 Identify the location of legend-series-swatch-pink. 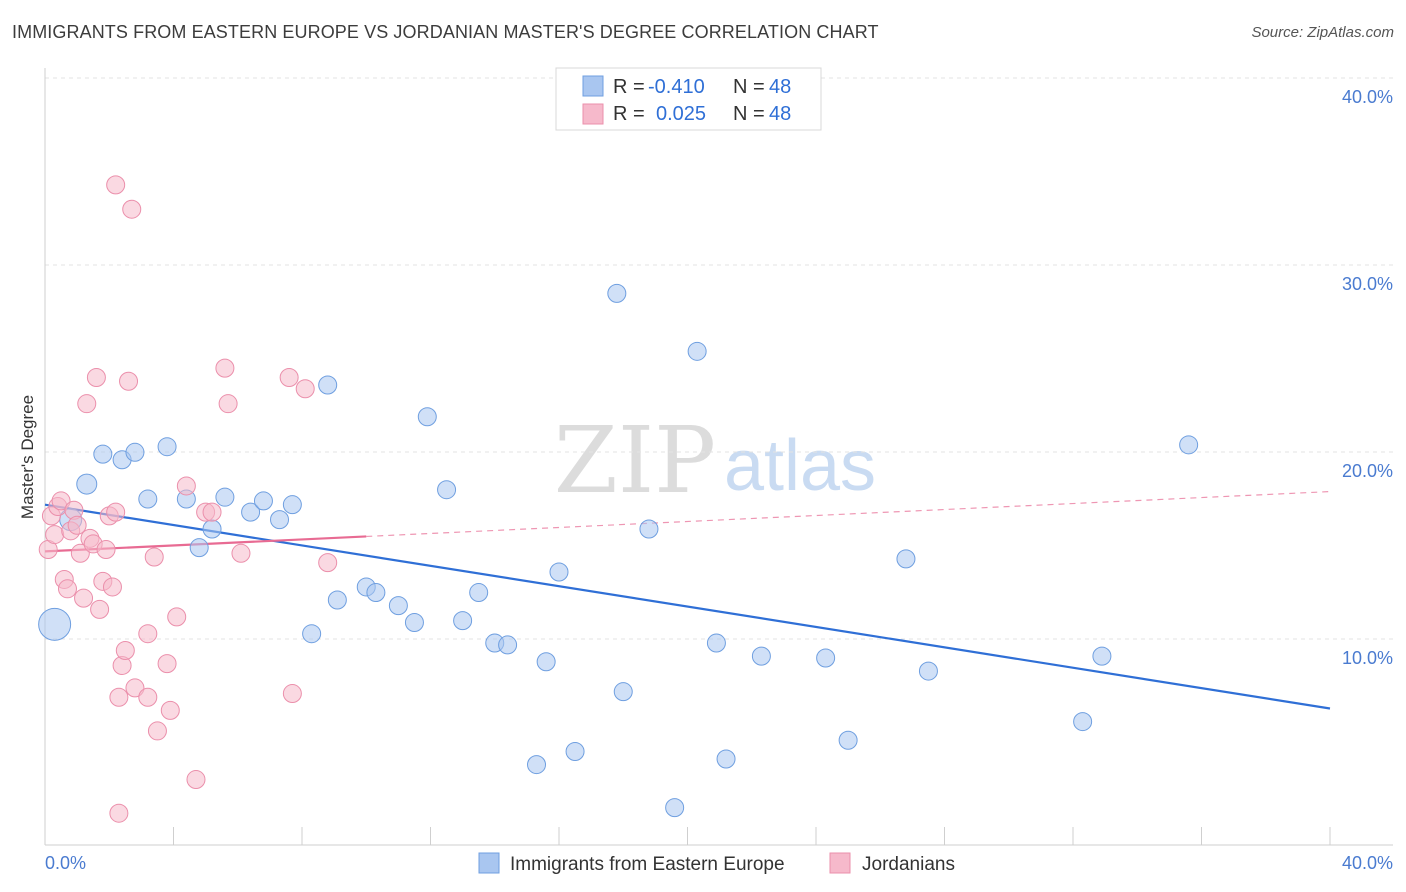
(840, 863).